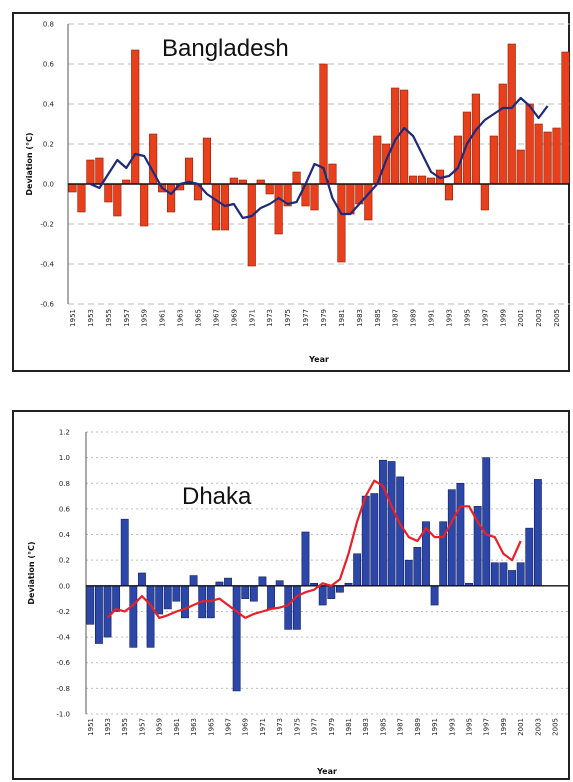 The width and height of the screenshot is (573, 782). Describe the element at coordinates (234, 318) in the screenshot. I see `bangladesh-xtick-label: 1969` at that location.